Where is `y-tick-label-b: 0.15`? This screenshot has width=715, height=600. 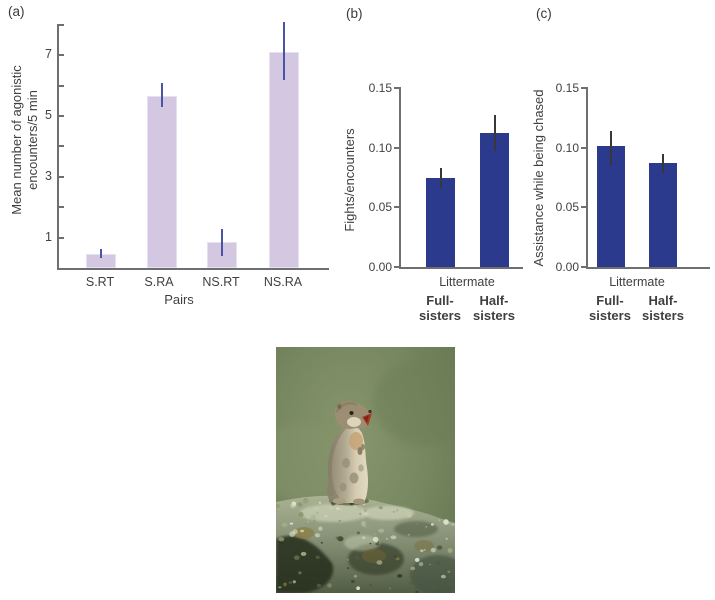
y-tick-label-b: 0.15 is located at coordinates (380, 88).